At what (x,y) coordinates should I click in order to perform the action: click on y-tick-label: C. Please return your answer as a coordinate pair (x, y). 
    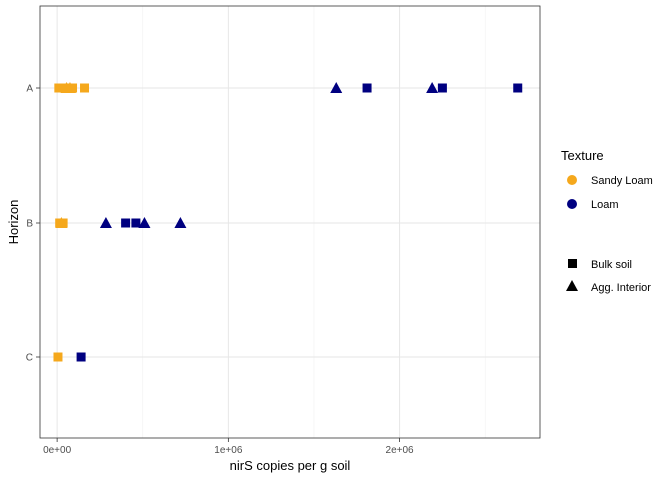
    Looking at the image, I should click on (29, 358).